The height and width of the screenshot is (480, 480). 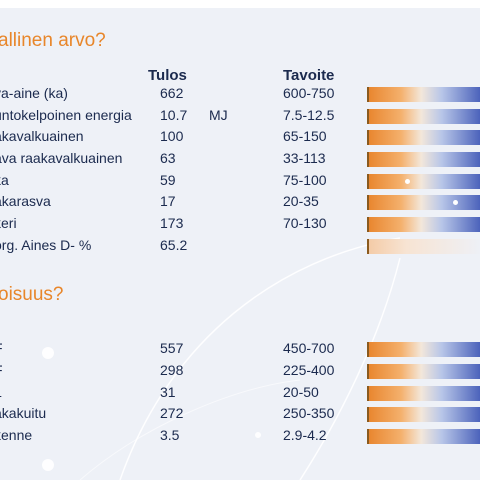 I want to click on table-row: akavalkuainen 100 65-150, so click(x=240, y=136).